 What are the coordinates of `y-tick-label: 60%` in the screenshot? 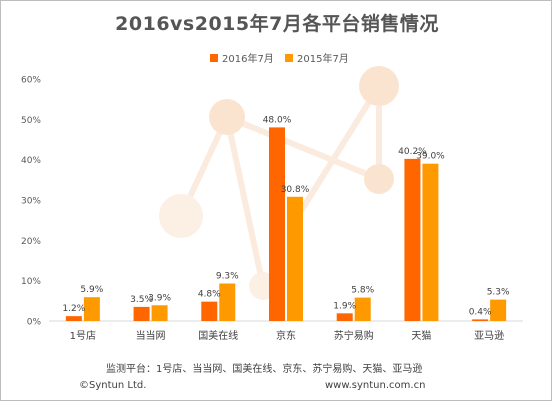 It's located at (31, 81).